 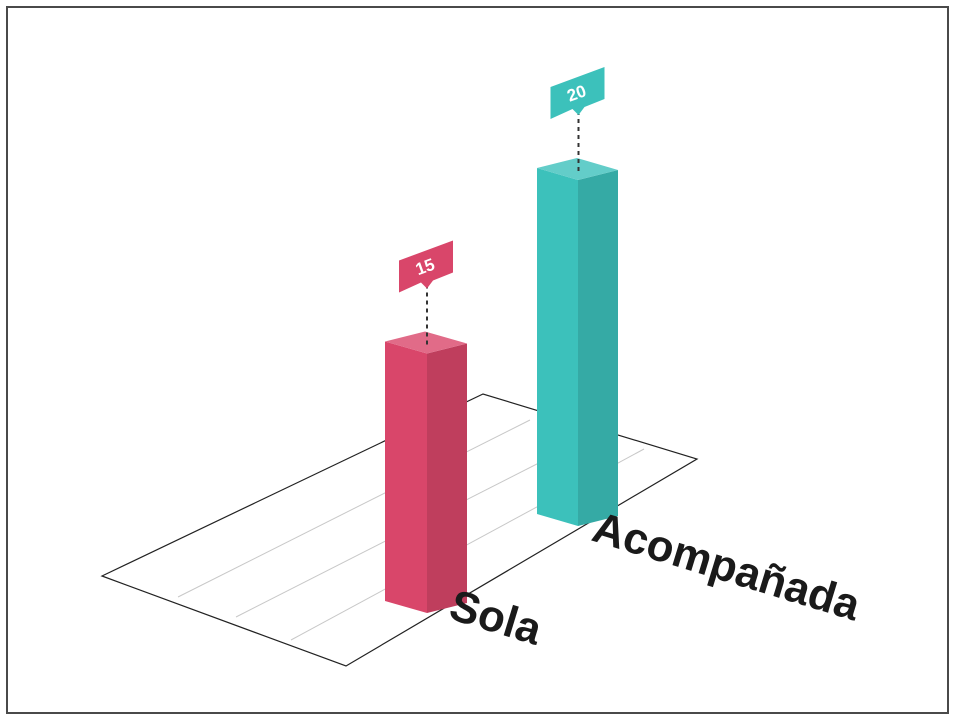 What do you see at coordinates (354, 508) in the screenshot?
I see `grid-line` at bounding box center [354, 508].